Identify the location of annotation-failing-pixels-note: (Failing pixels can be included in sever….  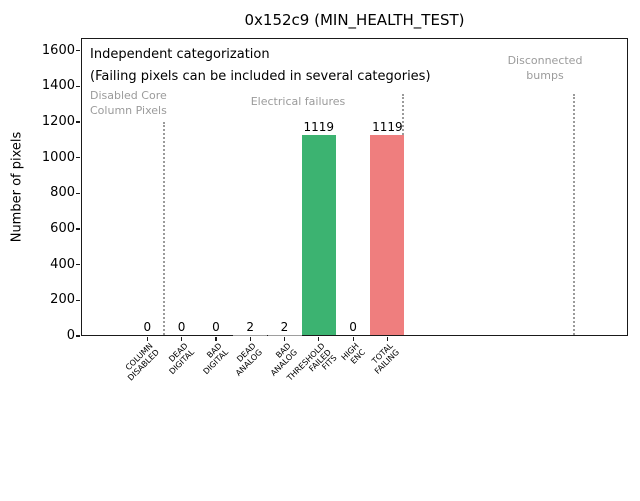
(260, 76).